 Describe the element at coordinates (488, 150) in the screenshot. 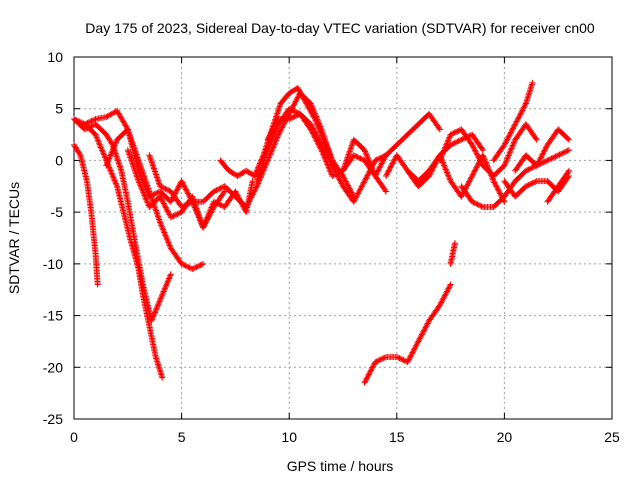

I see `series-arc-q` at that location.